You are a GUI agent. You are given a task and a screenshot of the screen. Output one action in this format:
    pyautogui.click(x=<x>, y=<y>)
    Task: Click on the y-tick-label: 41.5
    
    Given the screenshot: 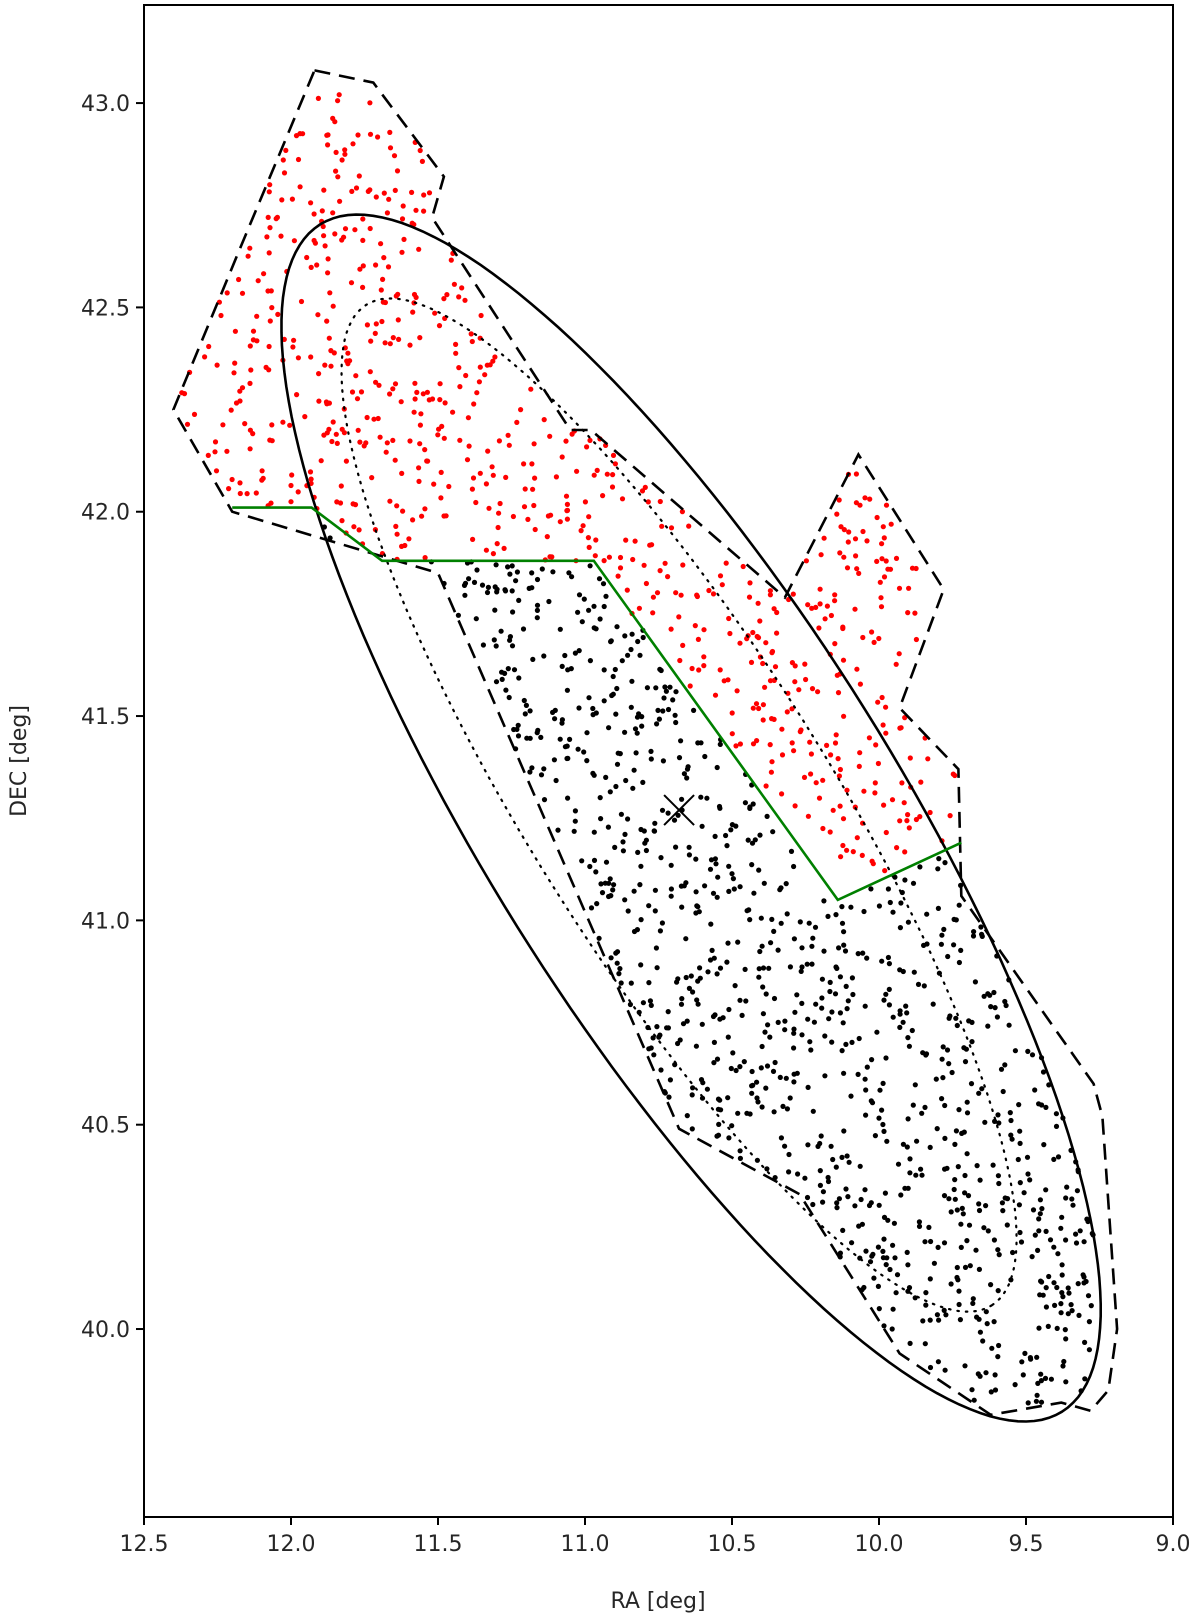 What is the action you would take?
    pyautogui.click(x=105, y=717)
    